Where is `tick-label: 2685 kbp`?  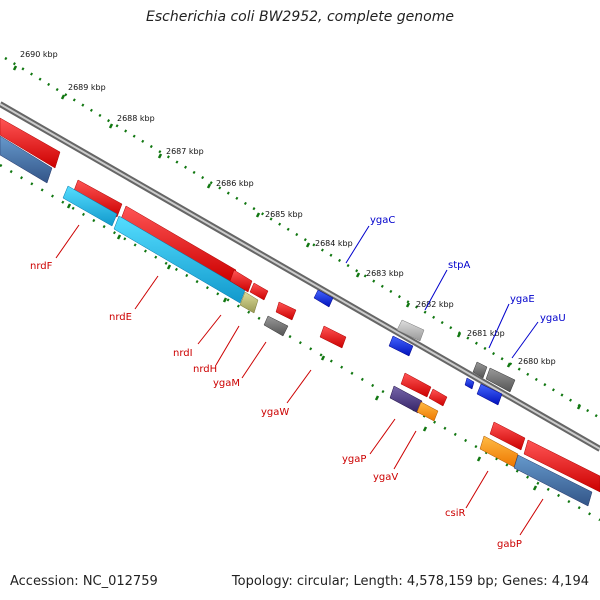
tick-label: 2685 kbp is located at coordinates (284, 214).